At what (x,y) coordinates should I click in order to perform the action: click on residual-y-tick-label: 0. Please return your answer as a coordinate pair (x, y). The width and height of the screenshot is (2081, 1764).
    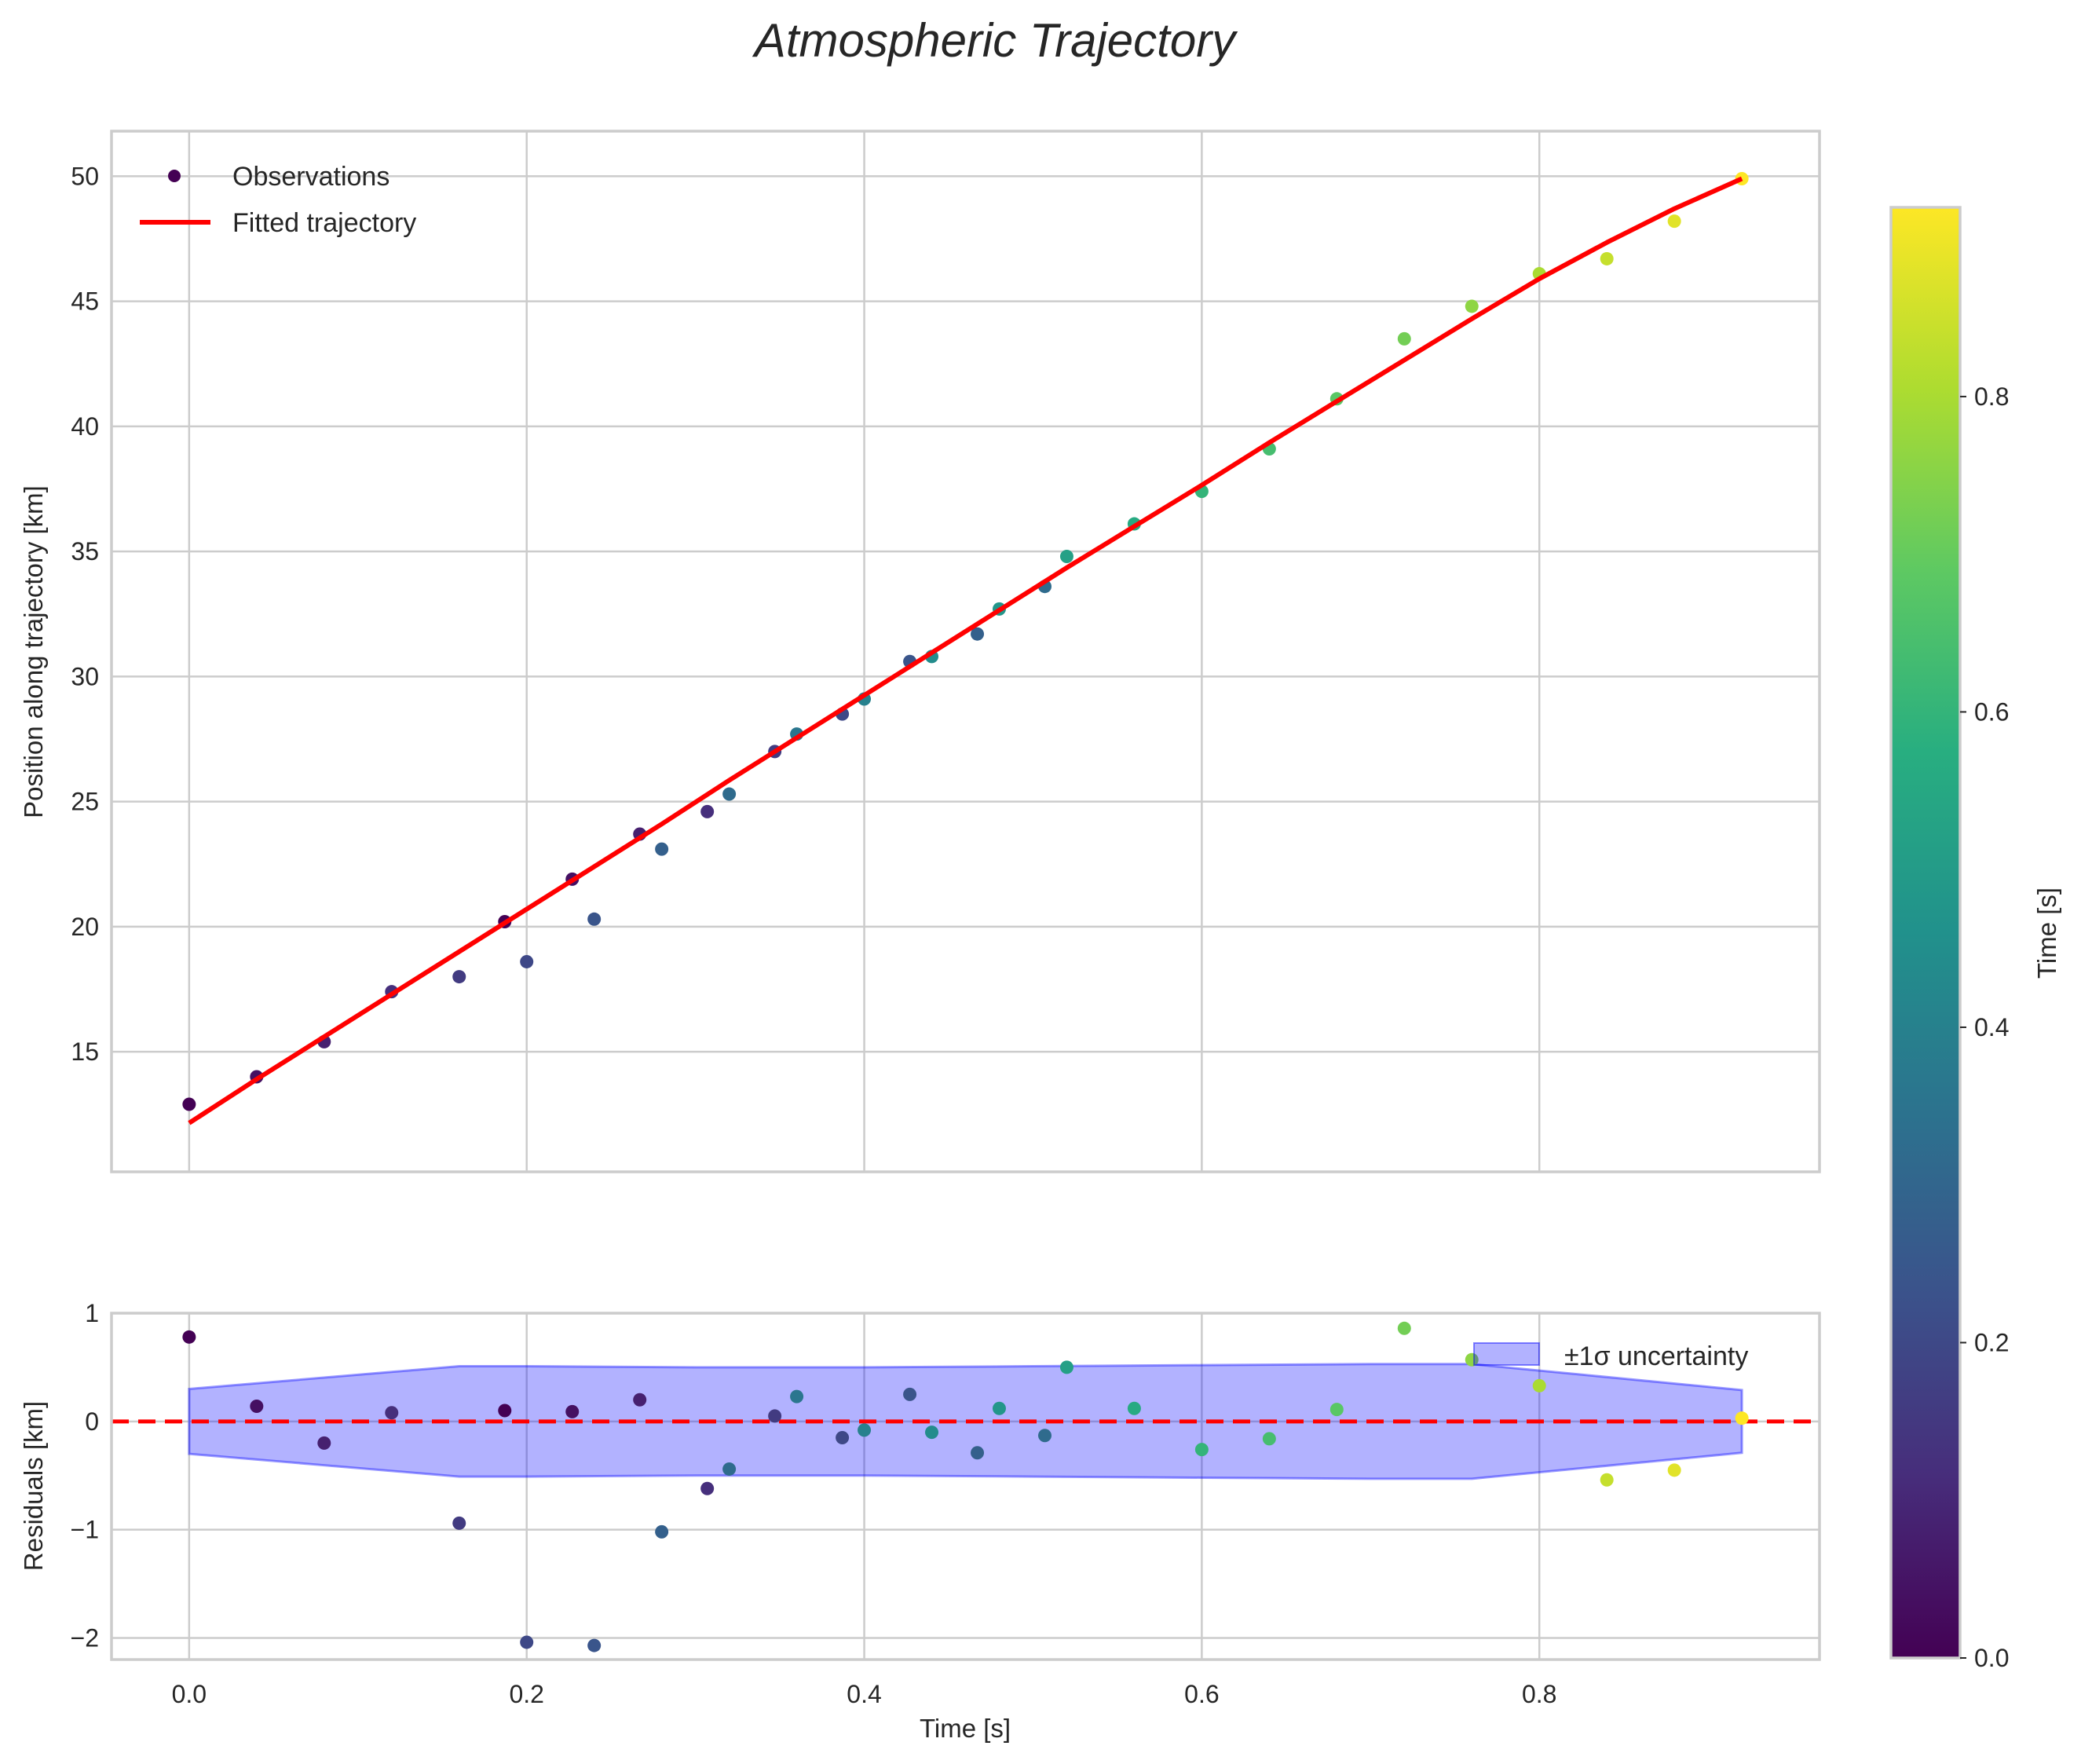
    Looking at the image, I should click on (92, 1422).